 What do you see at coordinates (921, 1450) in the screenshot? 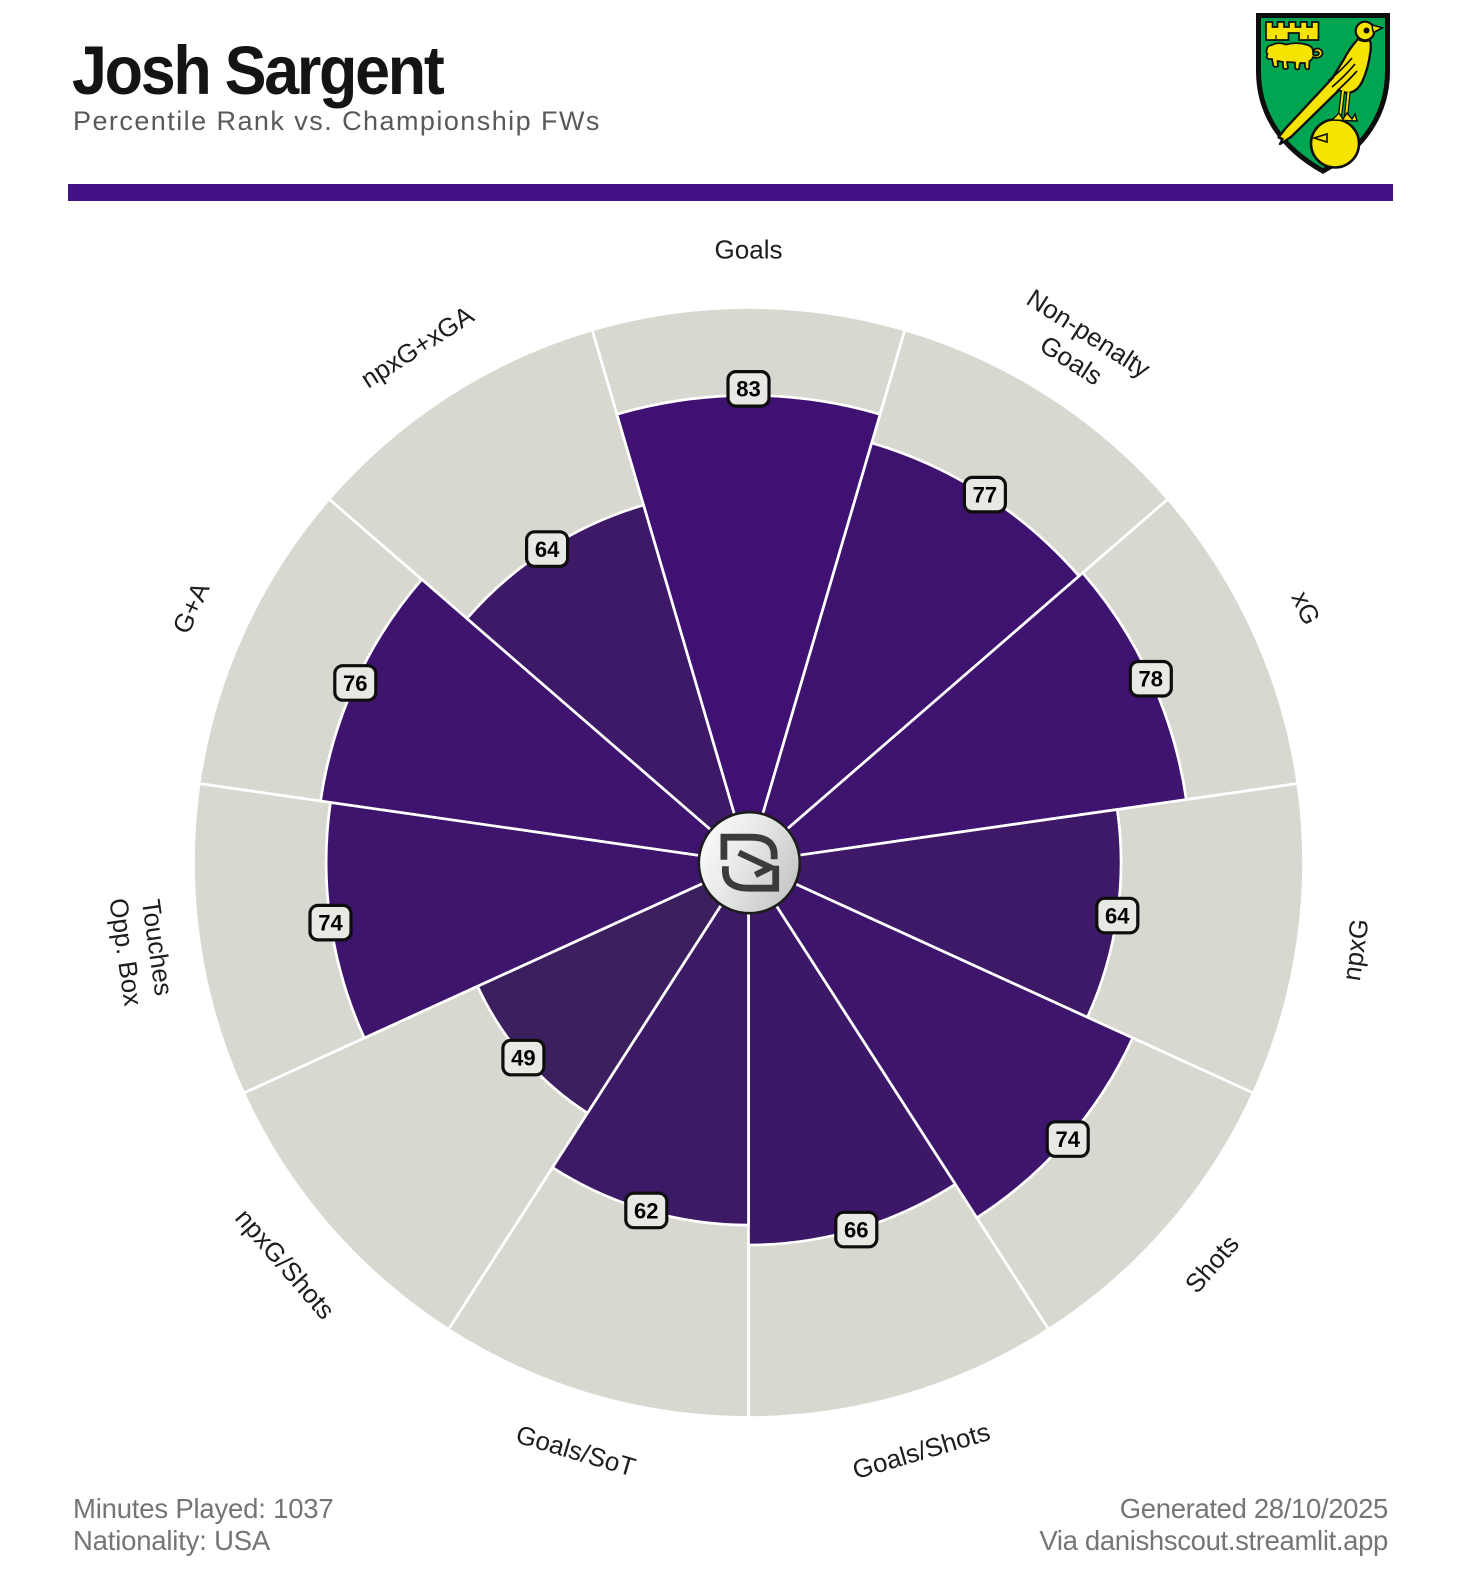
I see `svg-text: Goals/Shots` at bounding box center [921, 1450].